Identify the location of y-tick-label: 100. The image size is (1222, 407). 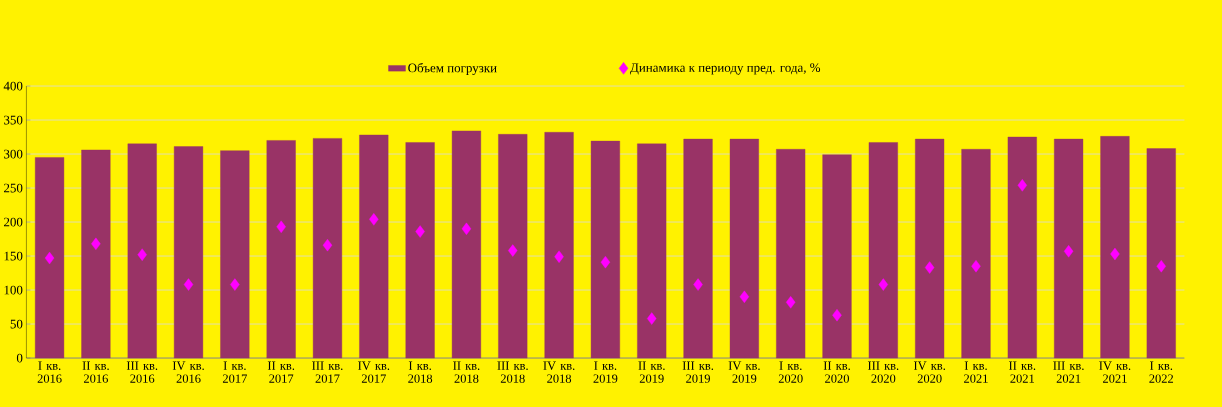
(13, 290).